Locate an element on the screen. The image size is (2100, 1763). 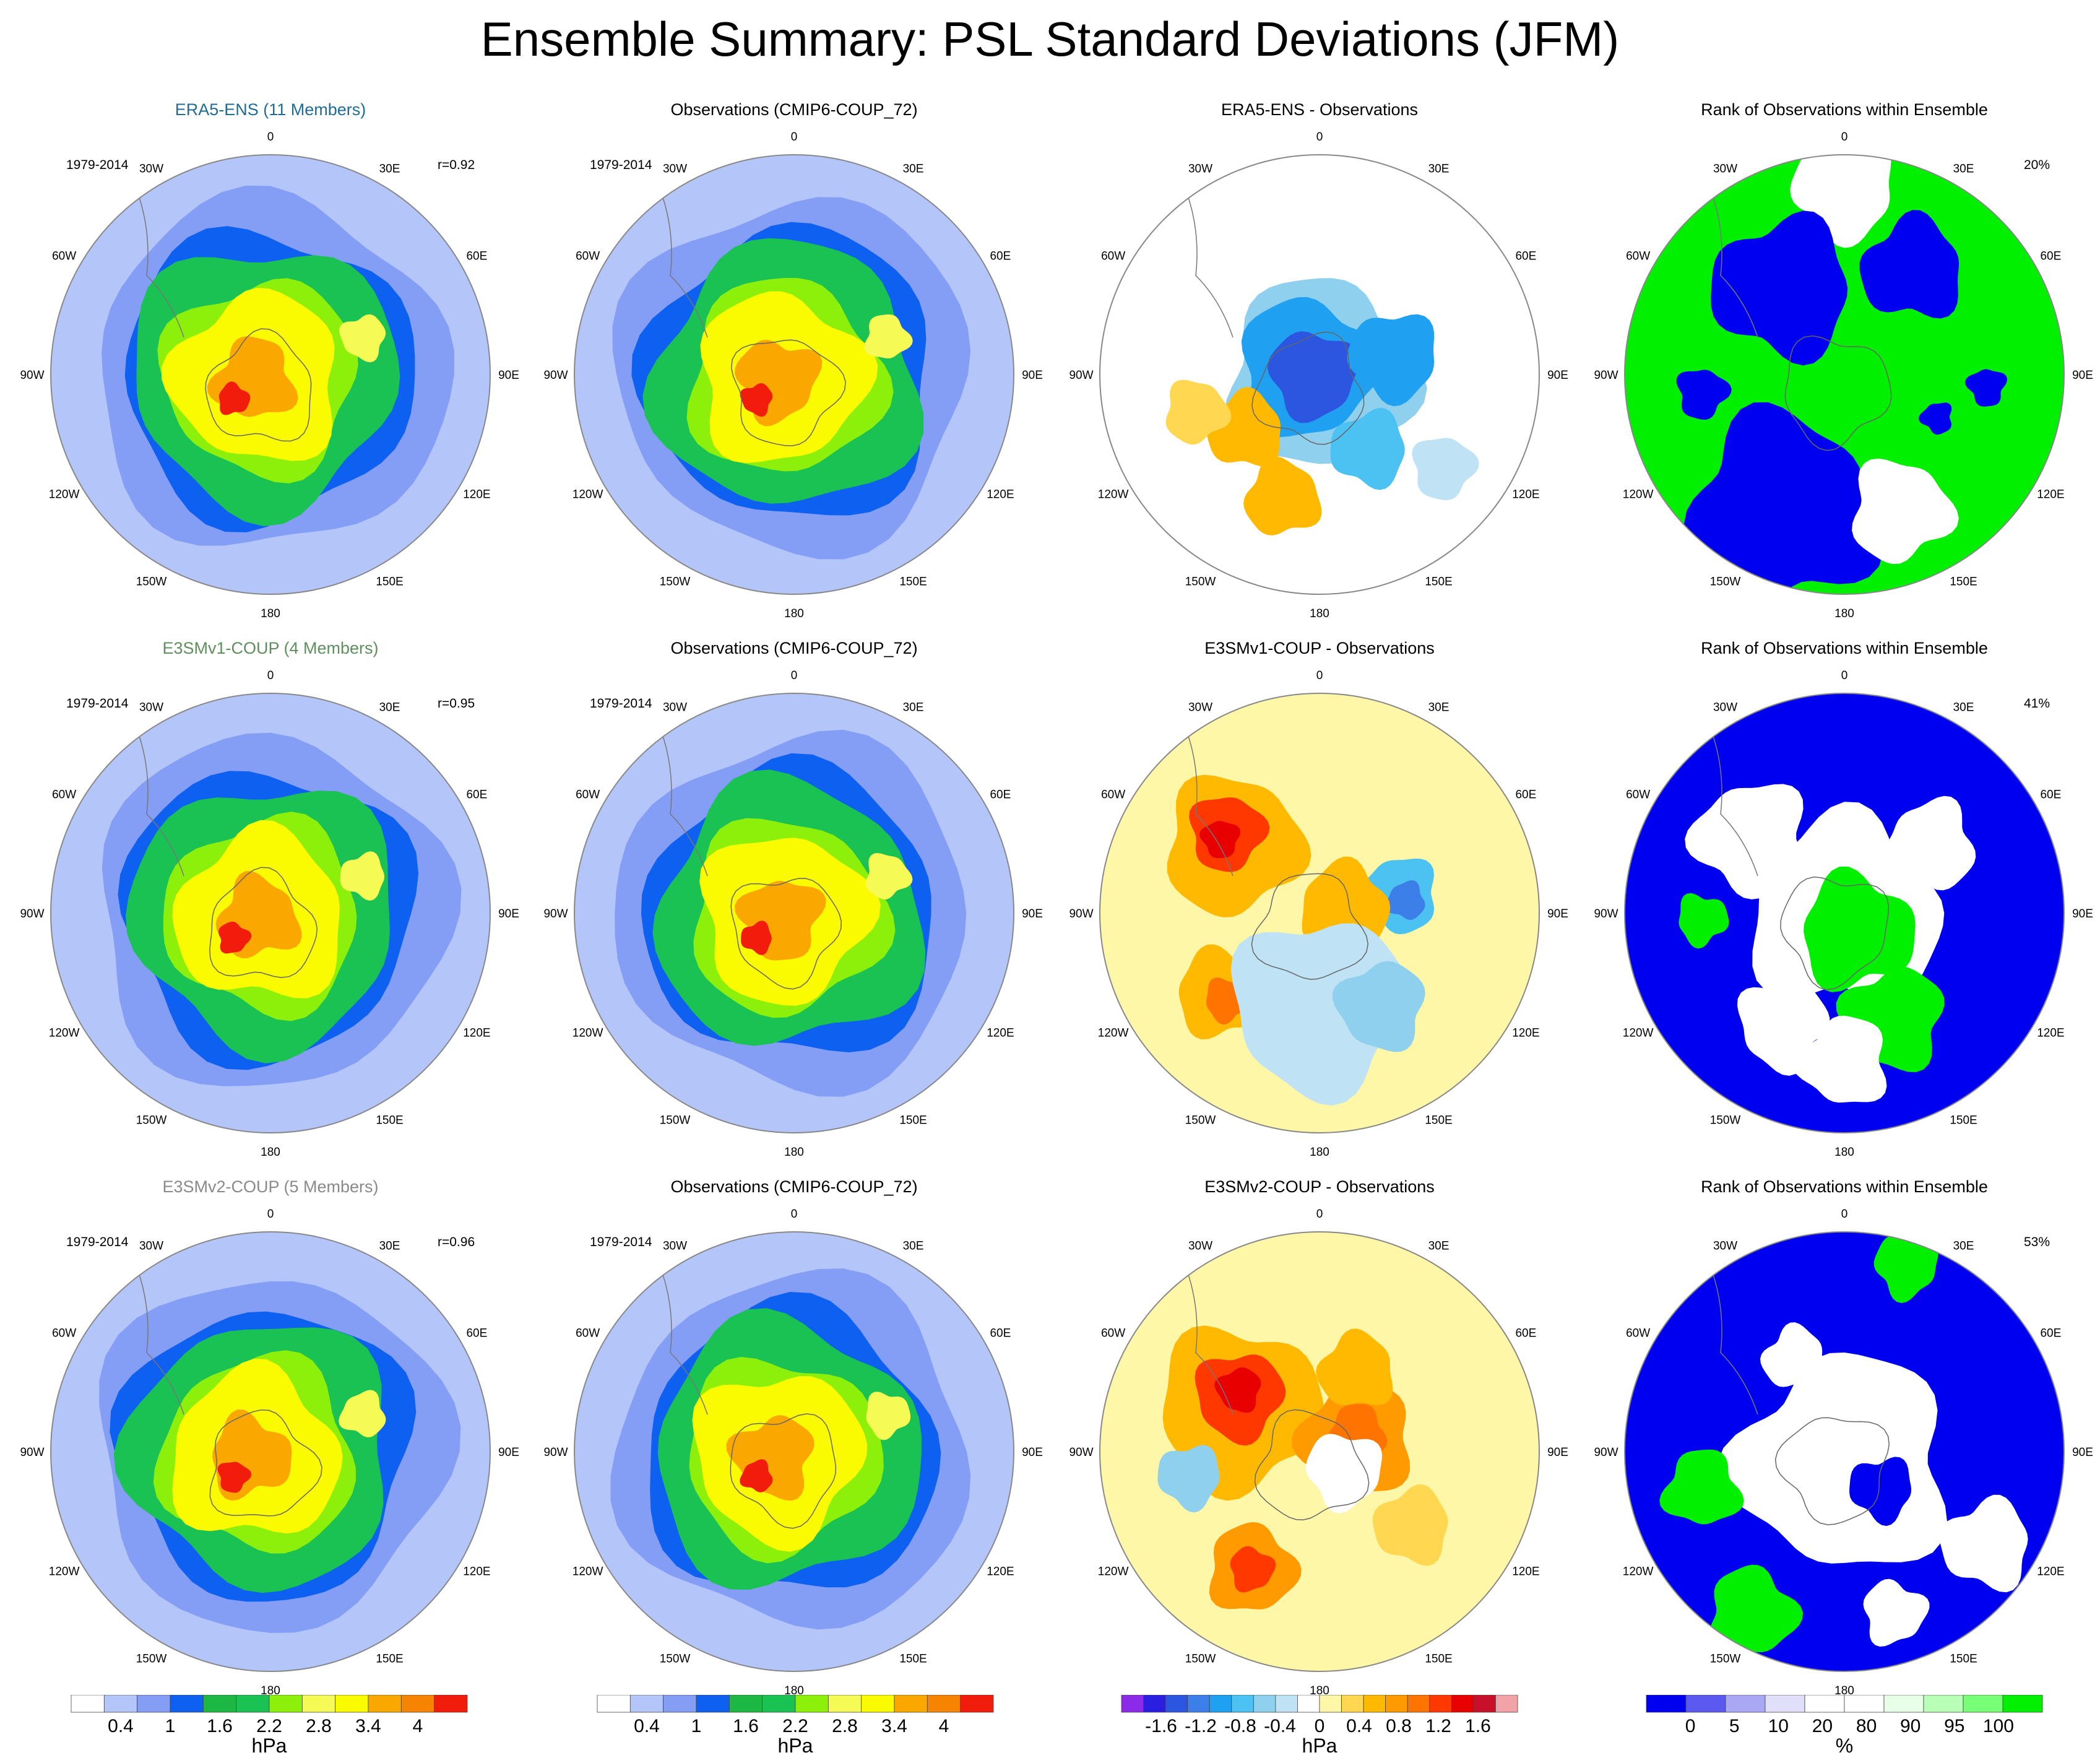
panel-title: E3SMv1-COUP - Observations is located at coordinates (1319, 648).